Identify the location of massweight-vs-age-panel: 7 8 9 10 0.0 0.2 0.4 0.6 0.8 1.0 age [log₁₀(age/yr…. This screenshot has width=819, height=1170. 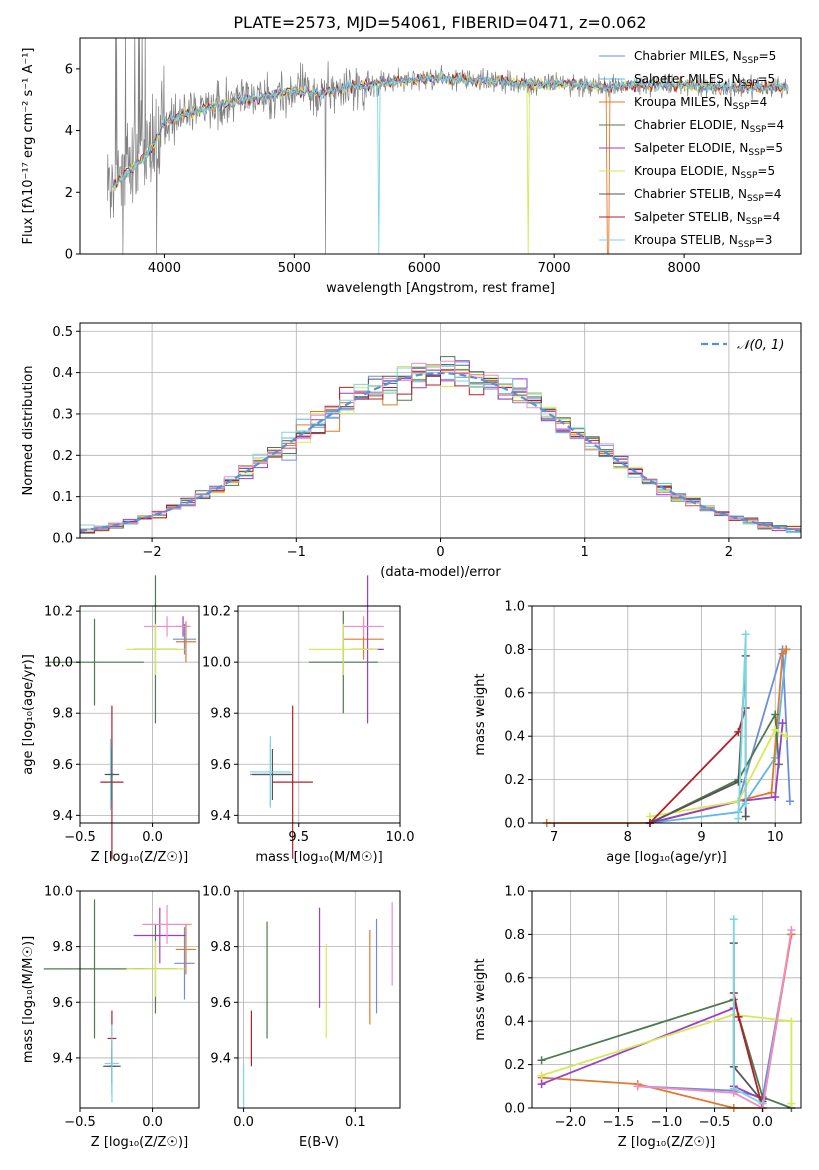
(637, 732).